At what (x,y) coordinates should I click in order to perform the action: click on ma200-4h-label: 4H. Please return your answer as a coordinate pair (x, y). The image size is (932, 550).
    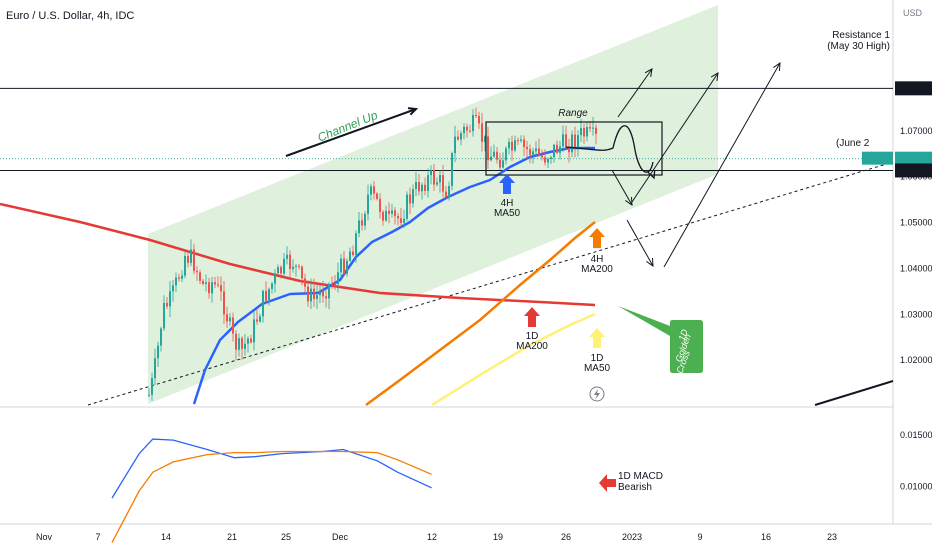
    Looking at the image, I should click on (597, 259).